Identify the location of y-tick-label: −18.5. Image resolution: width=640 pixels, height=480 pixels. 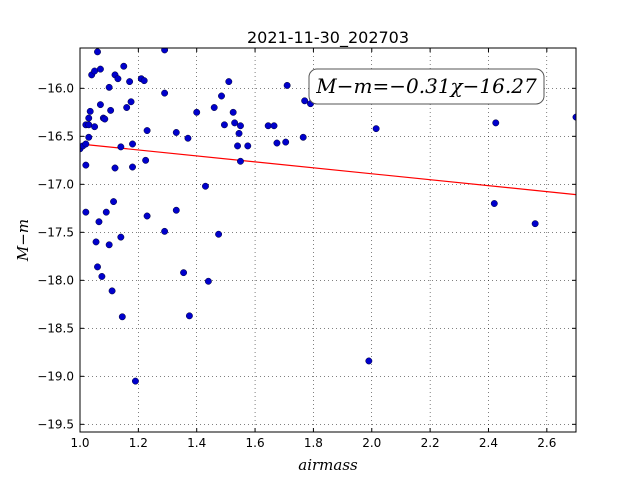
(55, 328).